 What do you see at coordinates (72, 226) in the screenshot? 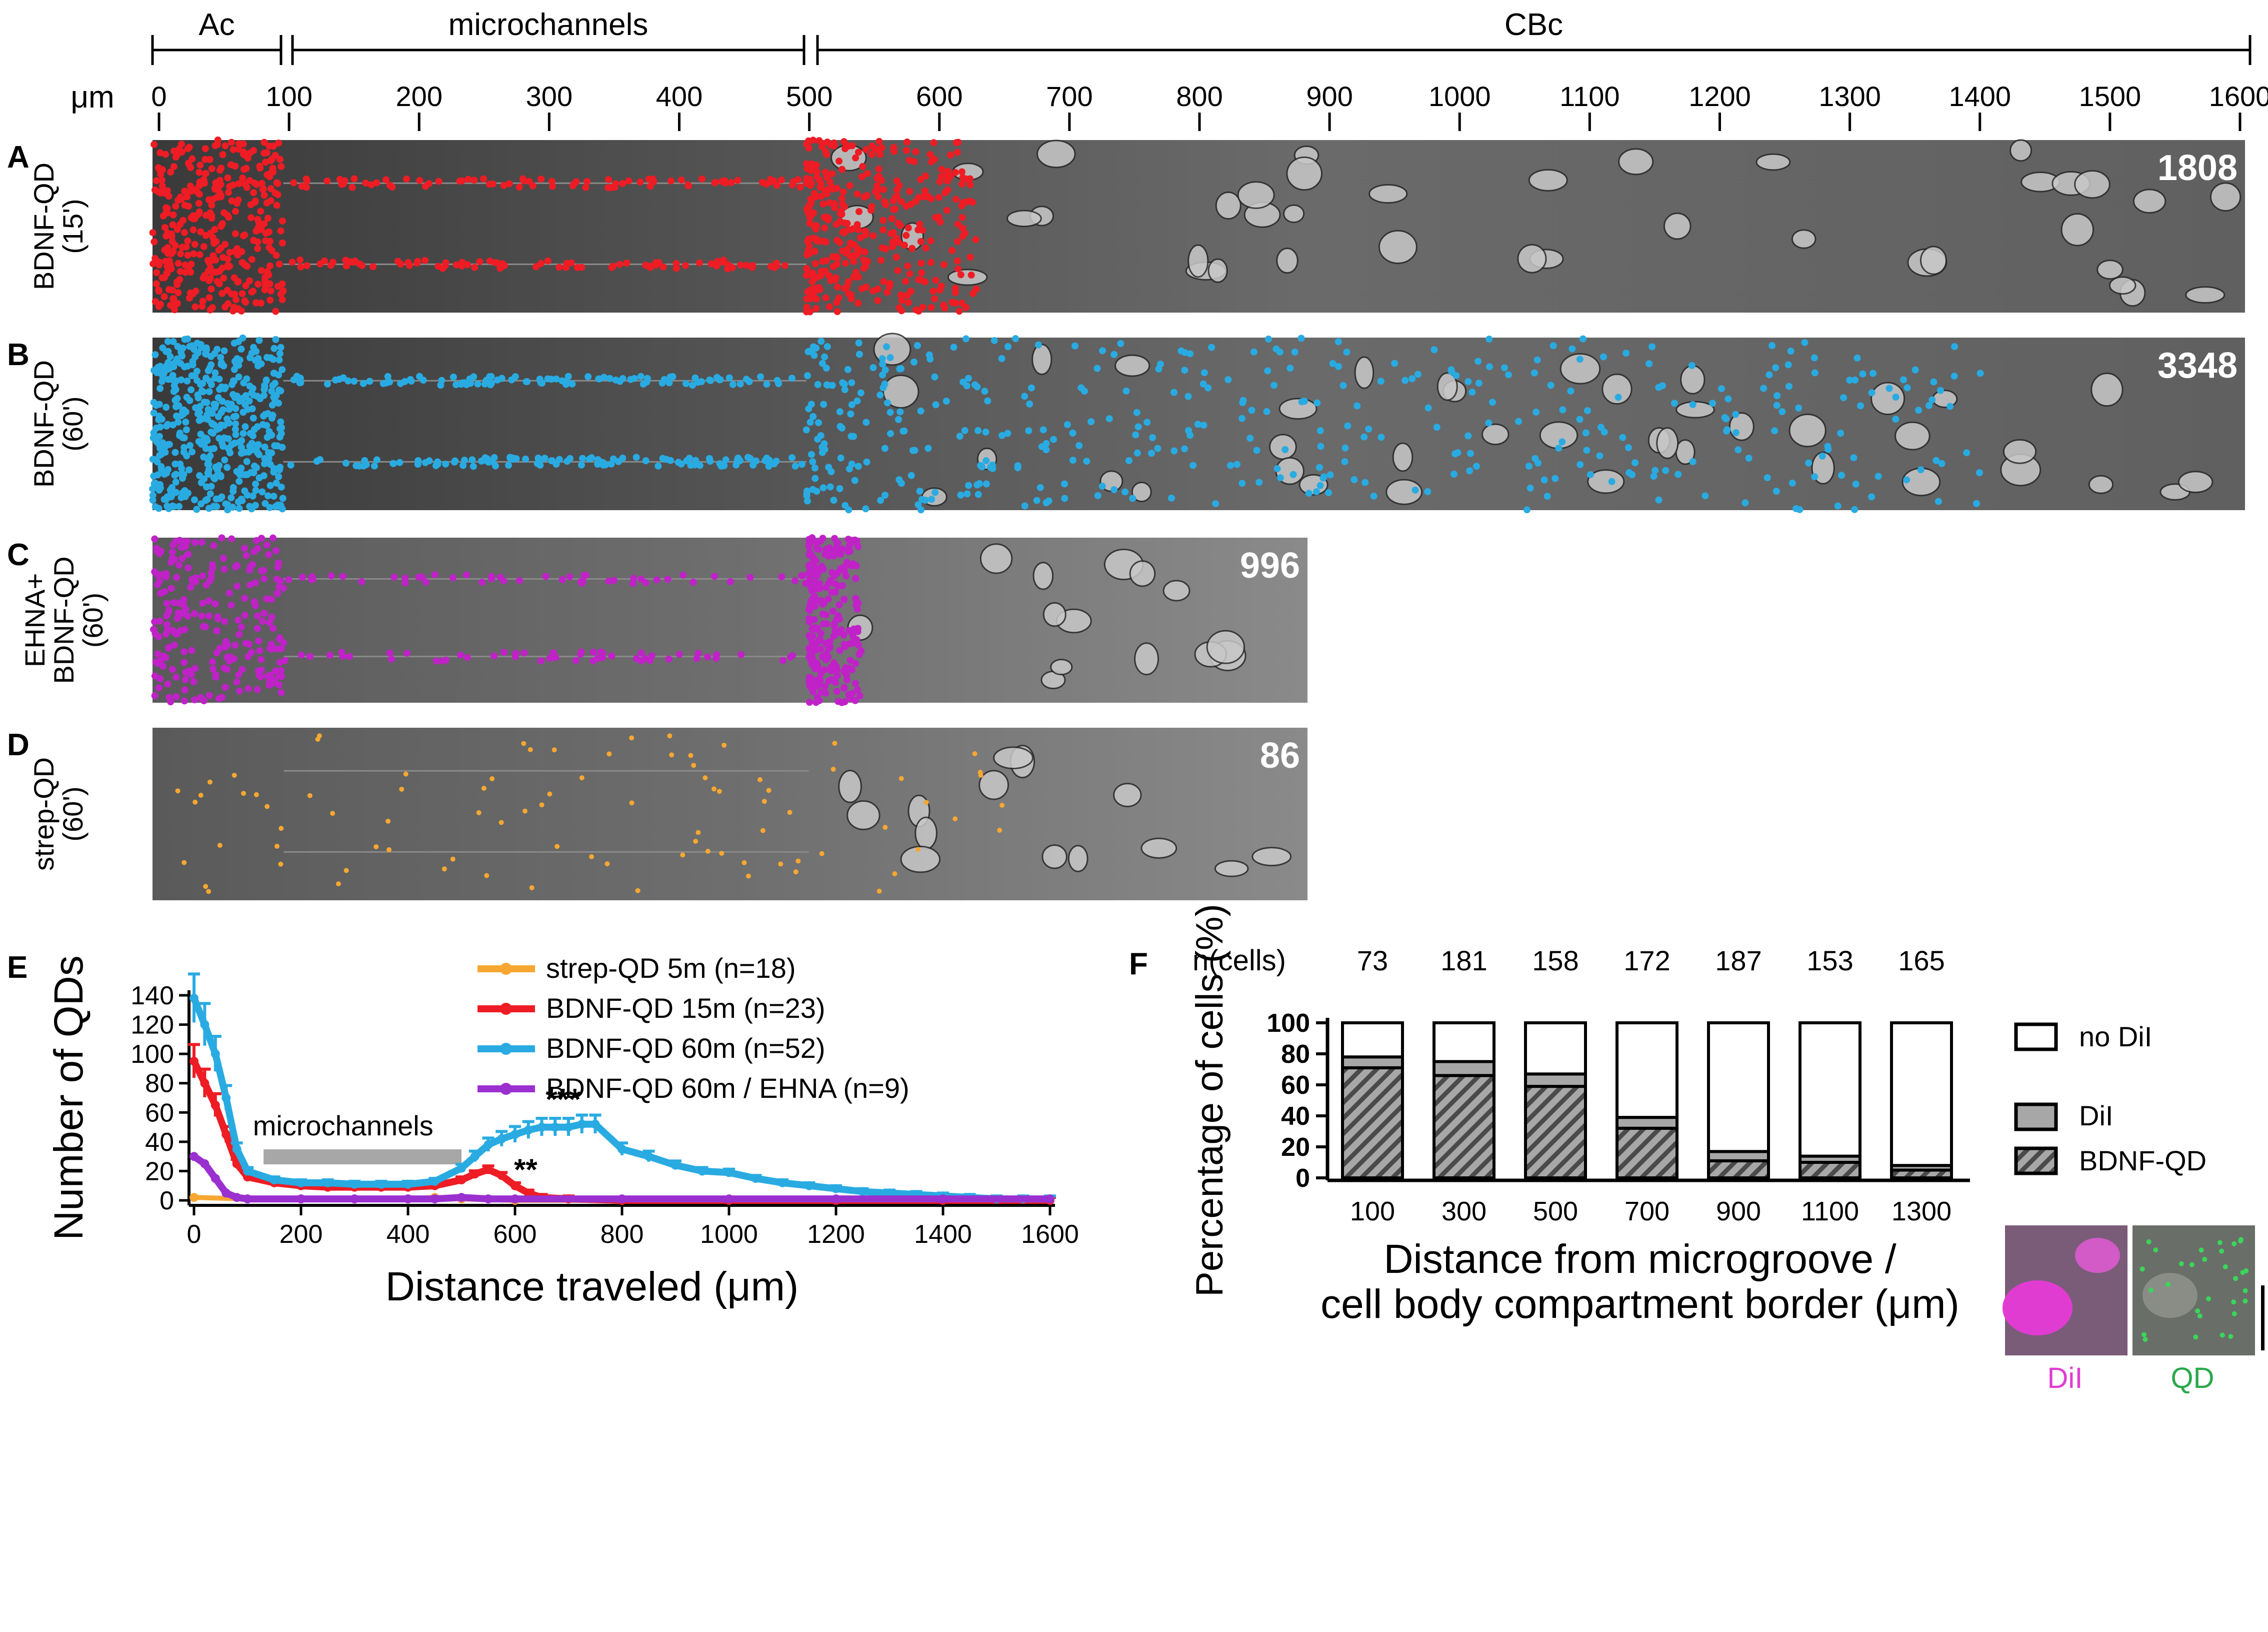
I see `panel-label-line: (15')` at bounding box center [72, 226].